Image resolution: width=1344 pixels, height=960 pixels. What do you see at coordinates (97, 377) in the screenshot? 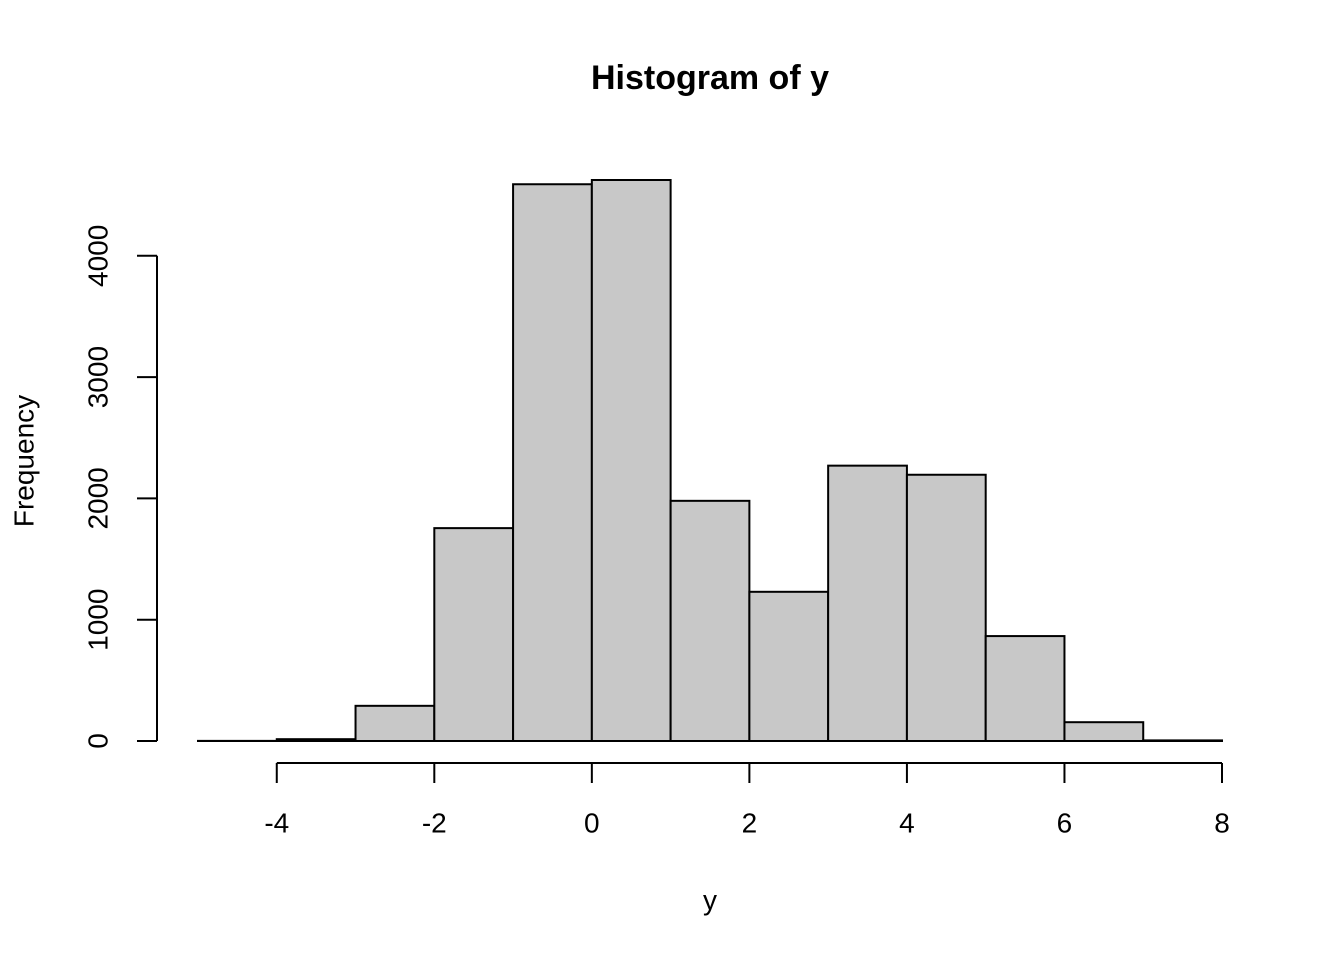
I see `y-tick-label: 3000` at bounding box center [97, 377].